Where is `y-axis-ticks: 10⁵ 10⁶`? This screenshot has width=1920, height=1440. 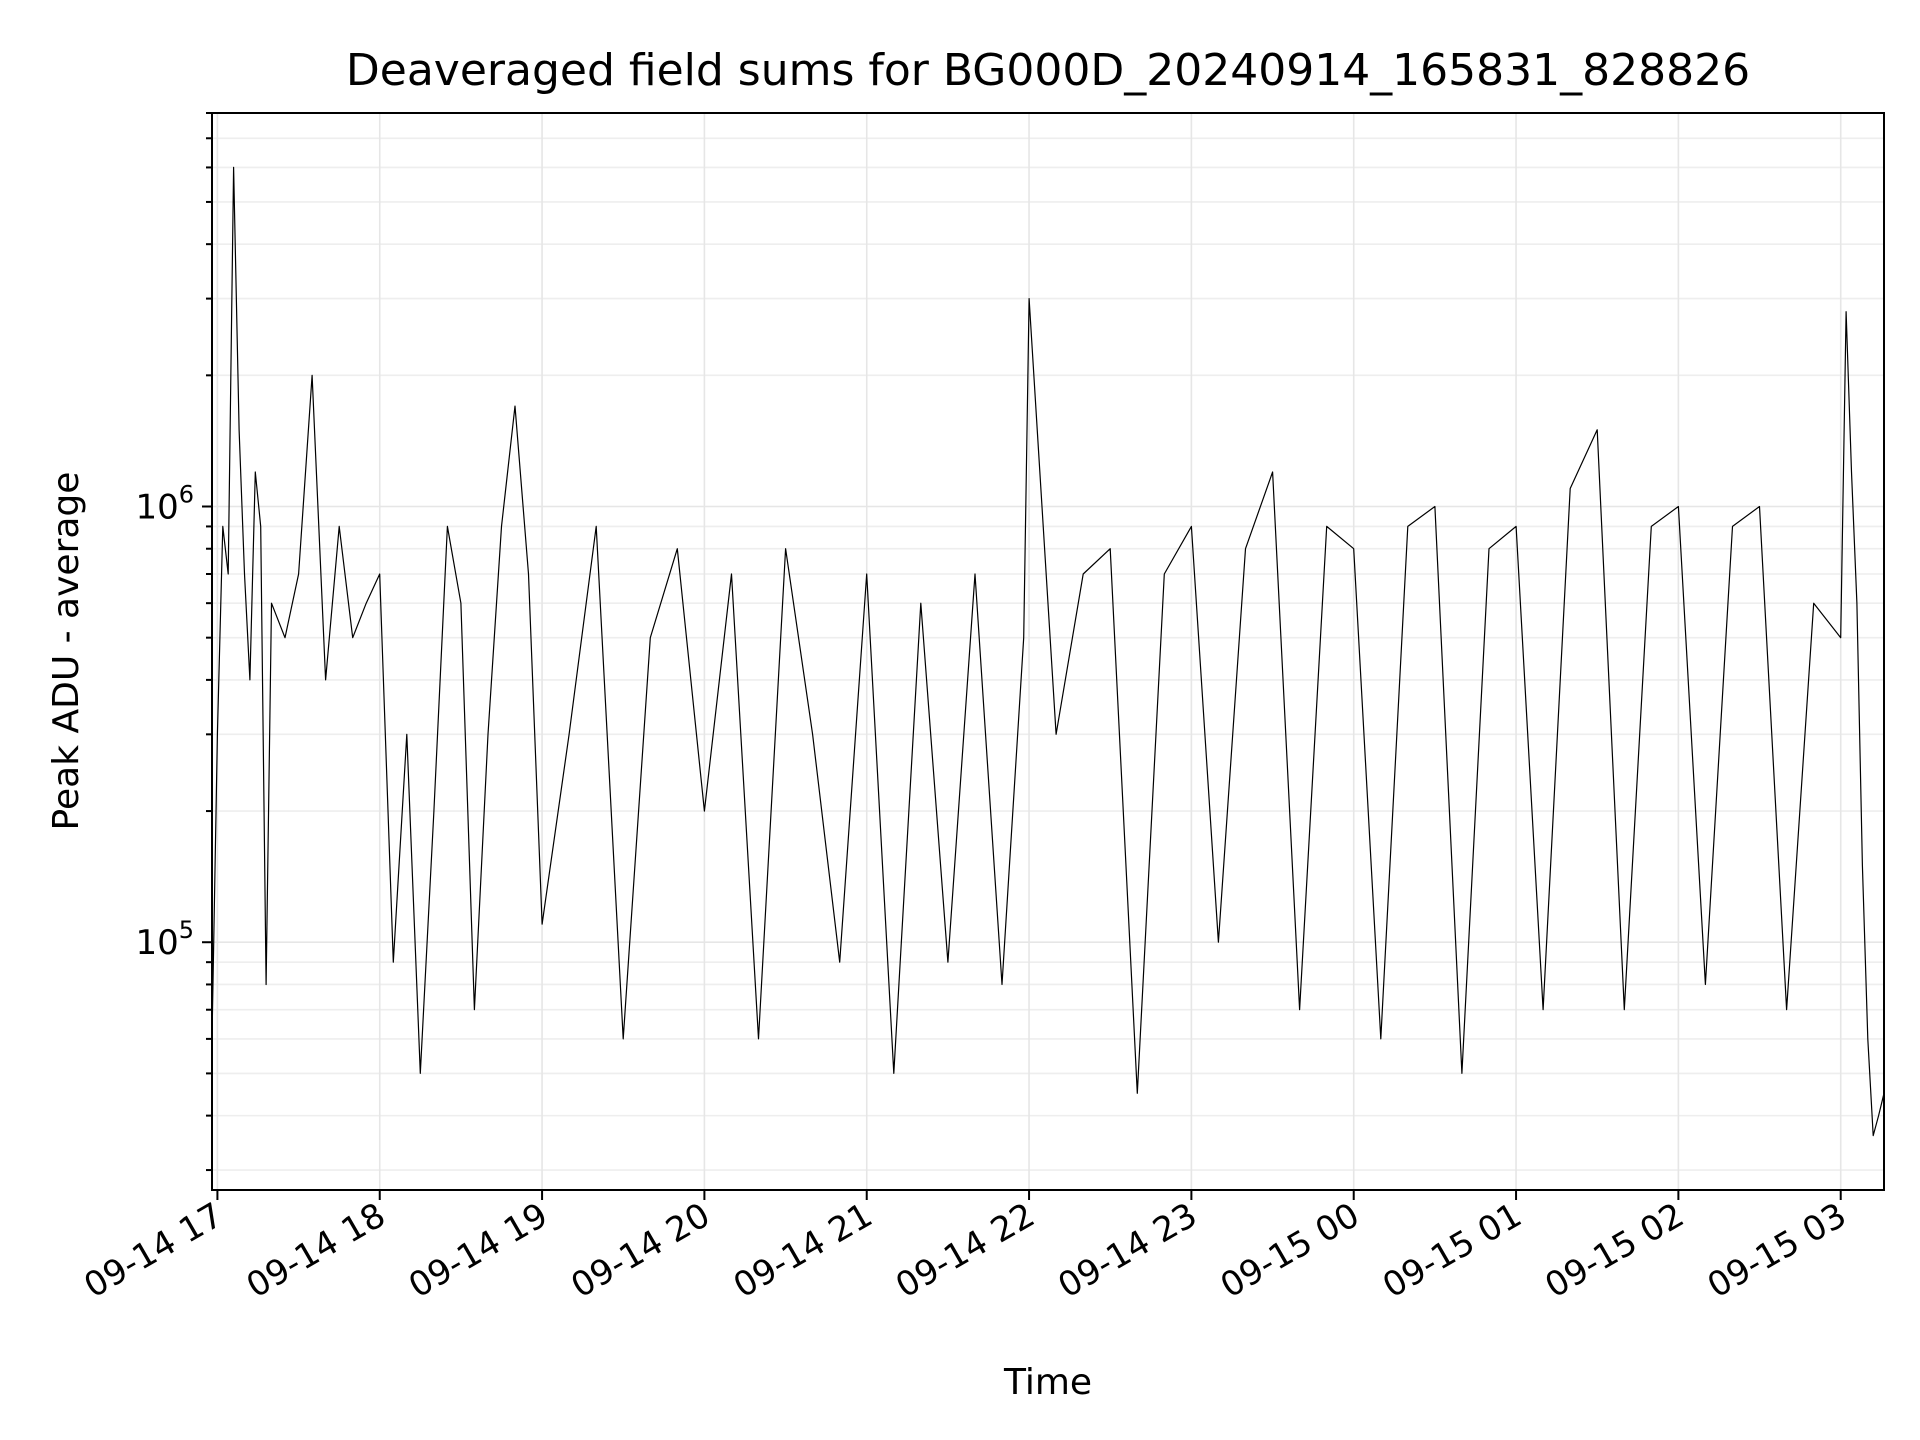
y-axis-ticks: 10⁵ 10⁶ is located at coordinates (173, 642).